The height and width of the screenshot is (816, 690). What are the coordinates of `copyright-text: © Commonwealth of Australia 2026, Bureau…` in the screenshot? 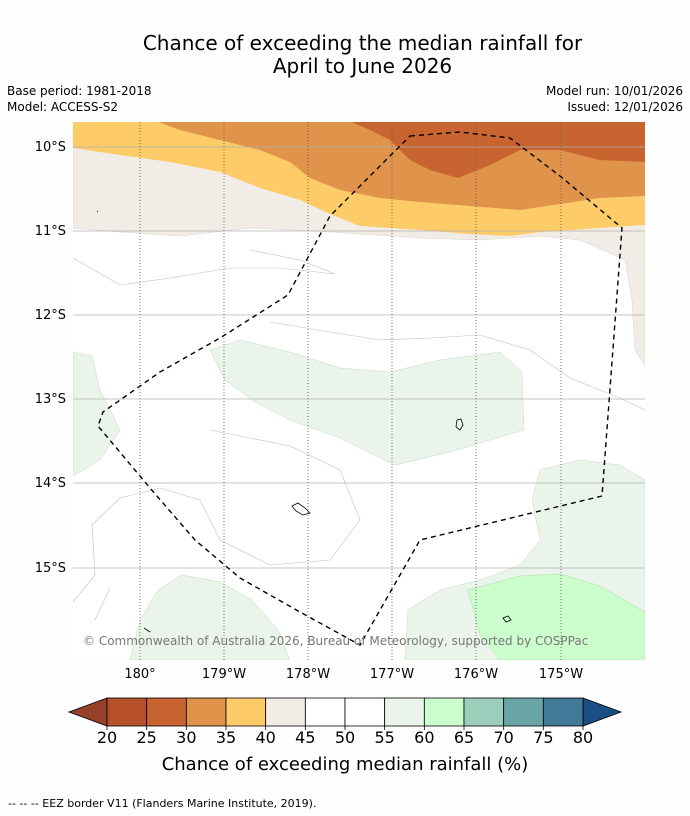 It's located at (335, 641).